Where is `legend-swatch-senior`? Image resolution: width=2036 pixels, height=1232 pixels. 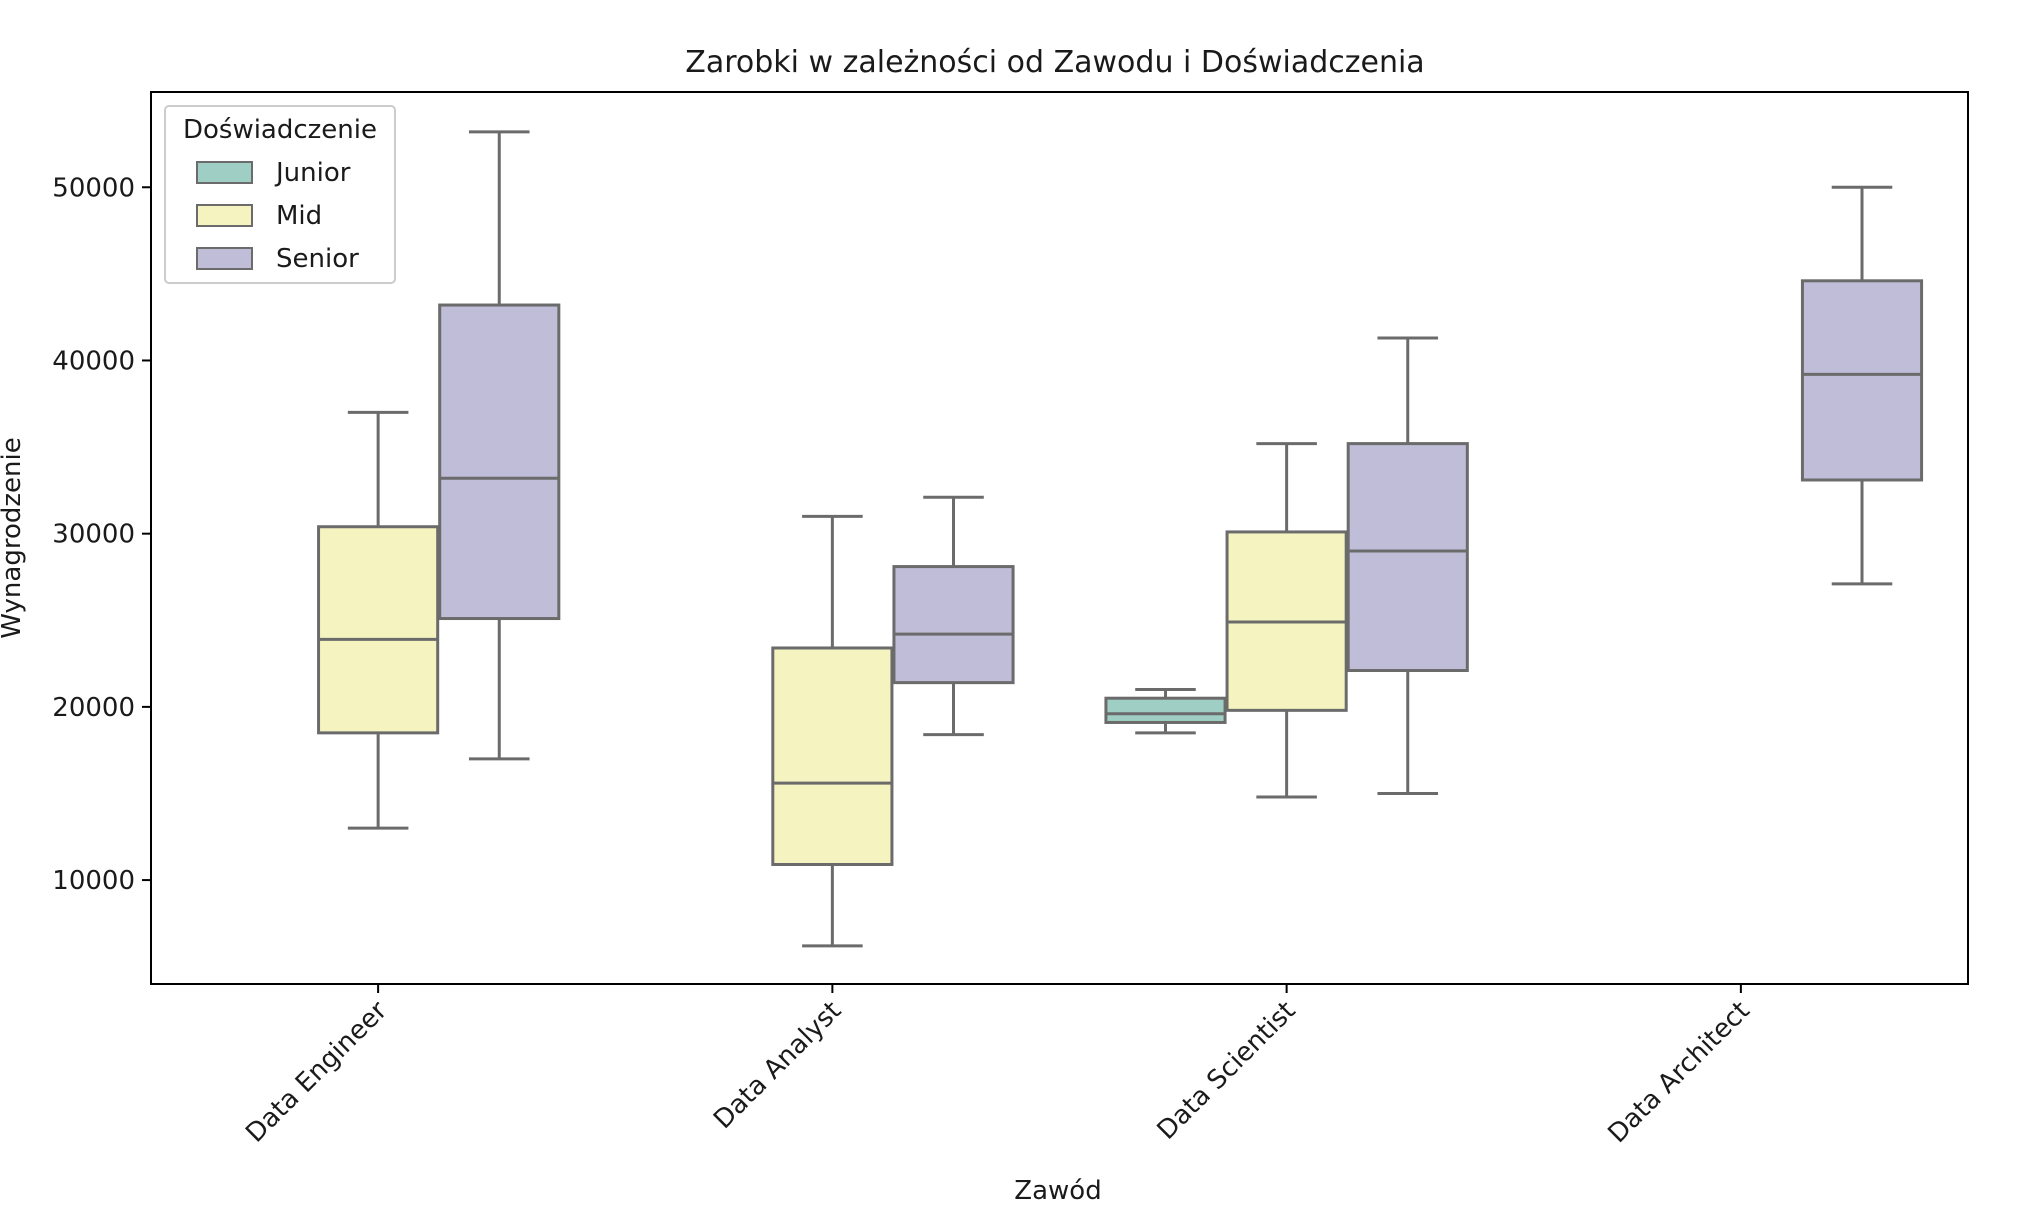
legend-swatch-senior is located at coordinates (224, 258).